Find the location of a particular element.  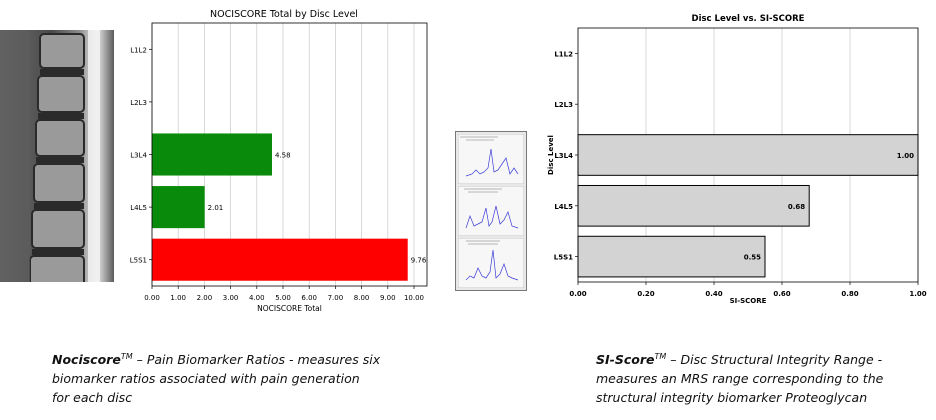

x-tick-label: 6.00 is located at coordinates (309, 298).